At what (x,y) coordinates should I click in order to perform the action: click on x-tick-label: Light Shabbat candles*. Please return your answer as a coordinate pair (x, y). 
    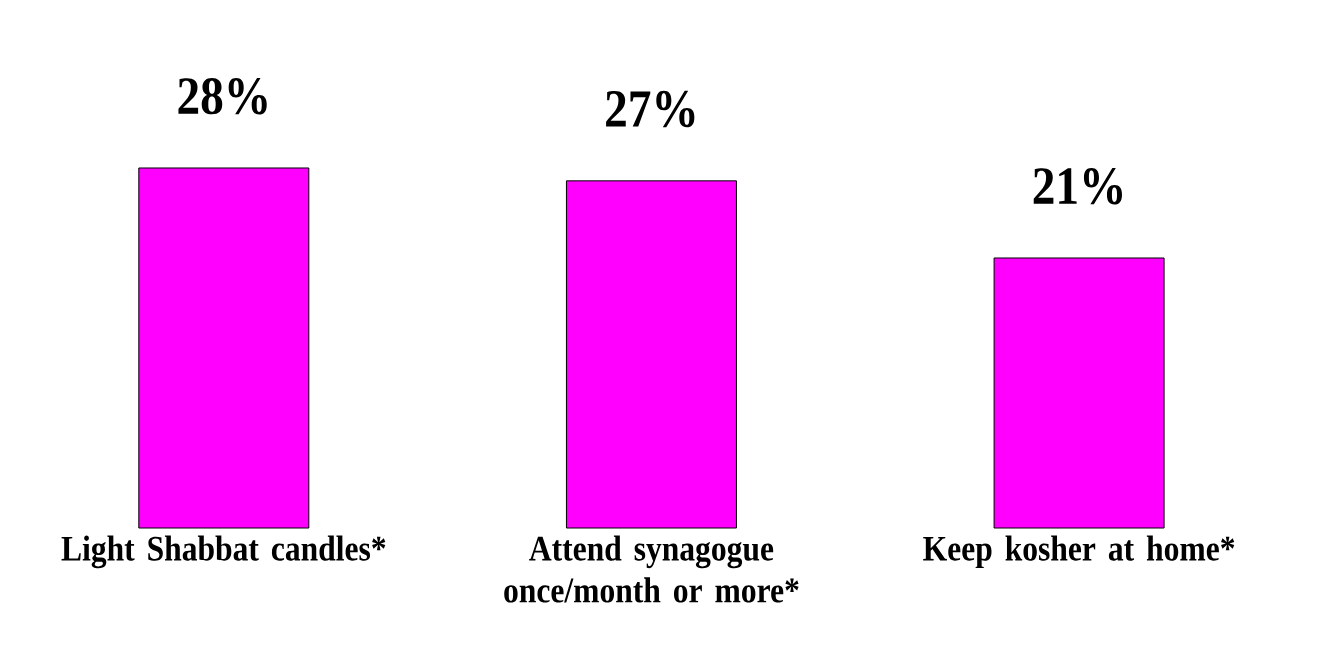
    Looking at the image, I should click on (223, 552).